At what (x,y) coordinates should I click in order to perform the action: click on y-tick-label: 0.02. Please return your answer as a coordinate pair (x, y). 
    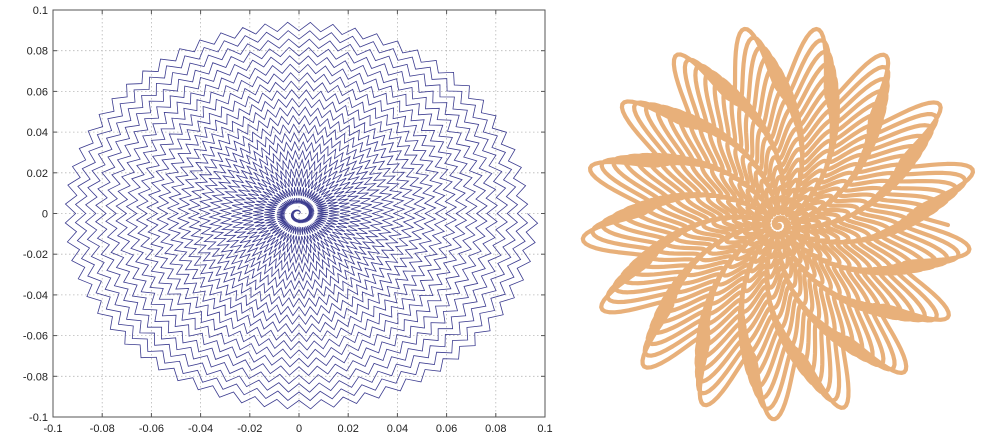
    Looking at the image, I should click on (37, 174).